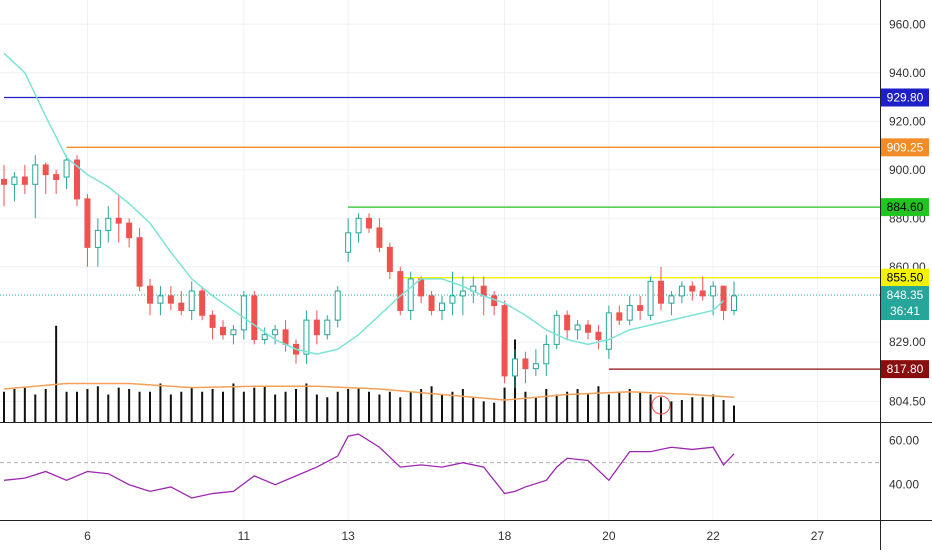 The width and height of the screenshot is (932, 555). I want to click on price-tick-label: 804.50, so click(907, 401).